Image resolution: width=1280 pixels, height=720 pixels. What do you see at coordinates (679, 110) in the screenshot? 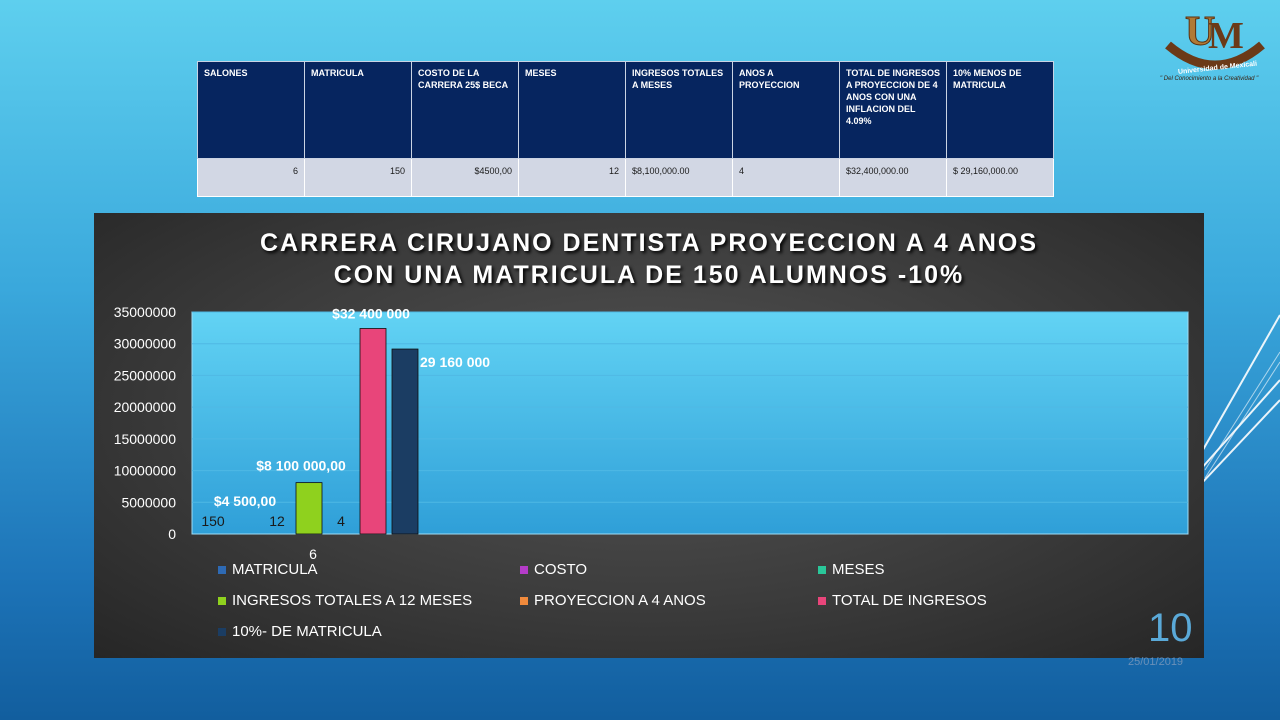
I see `table-header-cell: INGRESOS TOTALES A MESES` at bounding box center [679, 110].